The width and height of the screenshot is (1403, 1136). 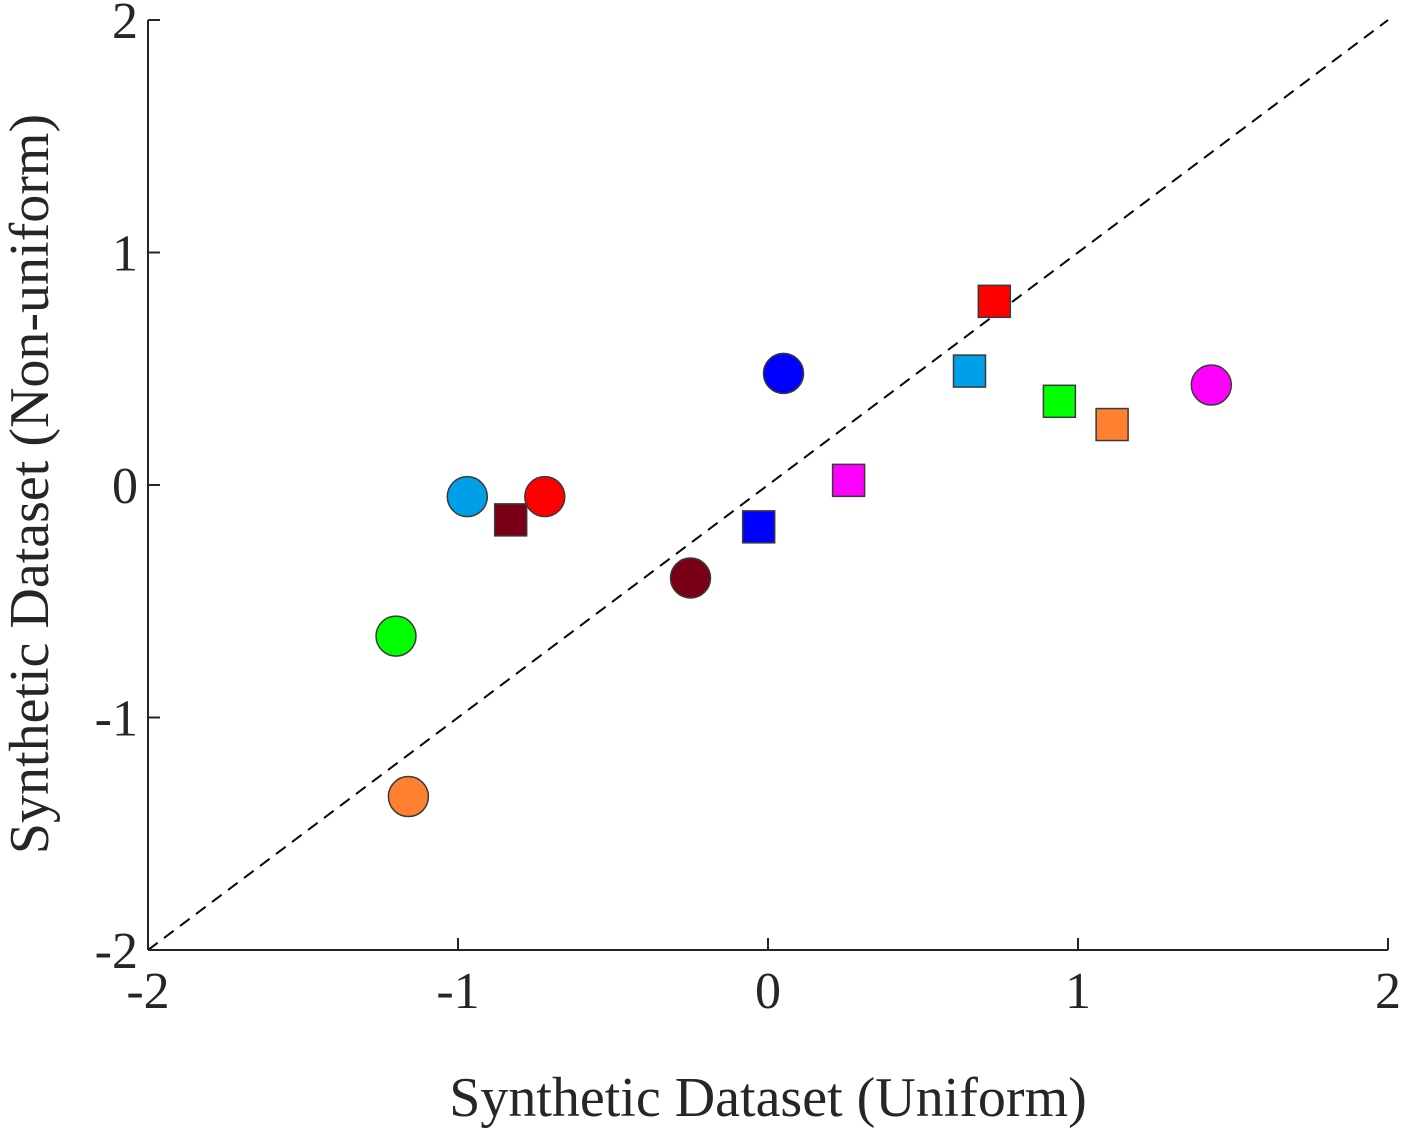 I want to click on y-axis-label: Synthetic Dataset (Non-uniform), so click(x=30, y=484).